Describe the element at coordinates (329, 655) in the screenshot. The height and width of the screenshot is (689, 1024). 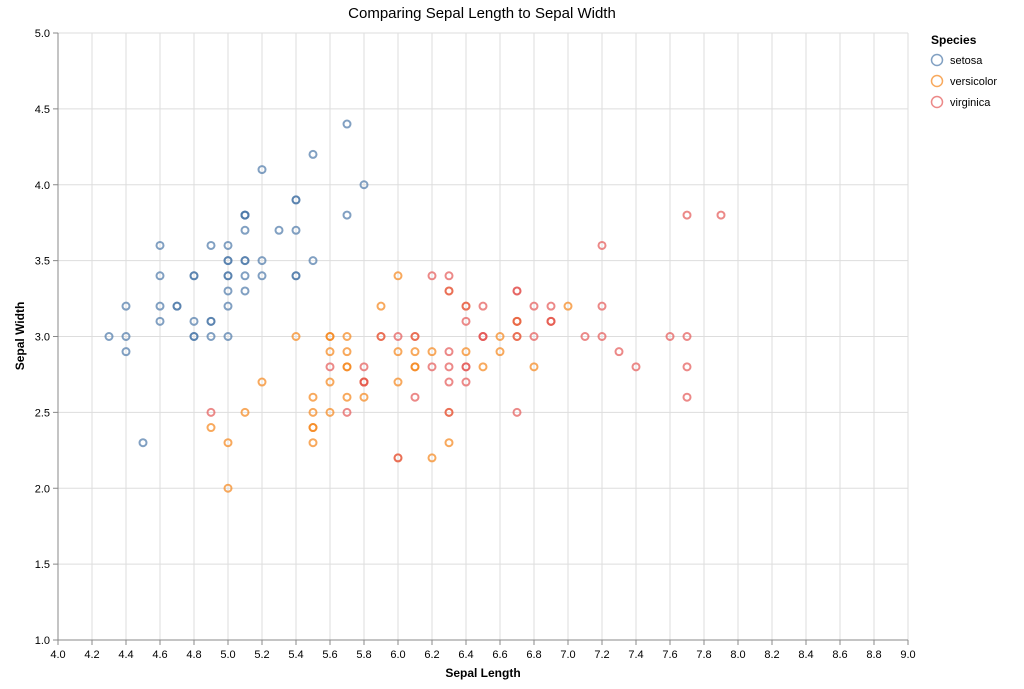
I see `x-tick-label: 5.6` at that location.